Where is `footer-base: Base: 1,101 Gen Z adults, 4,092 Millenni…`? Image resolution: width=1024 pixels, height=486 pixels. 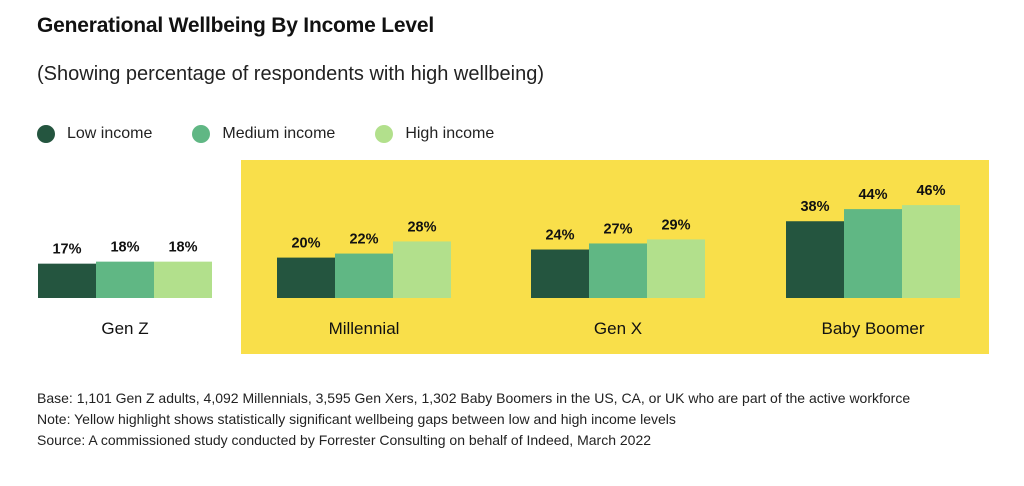 footer-base: Base: 1,101 Gen Z adults, 4,092 Millenni… is located at coordinates (474, 398).